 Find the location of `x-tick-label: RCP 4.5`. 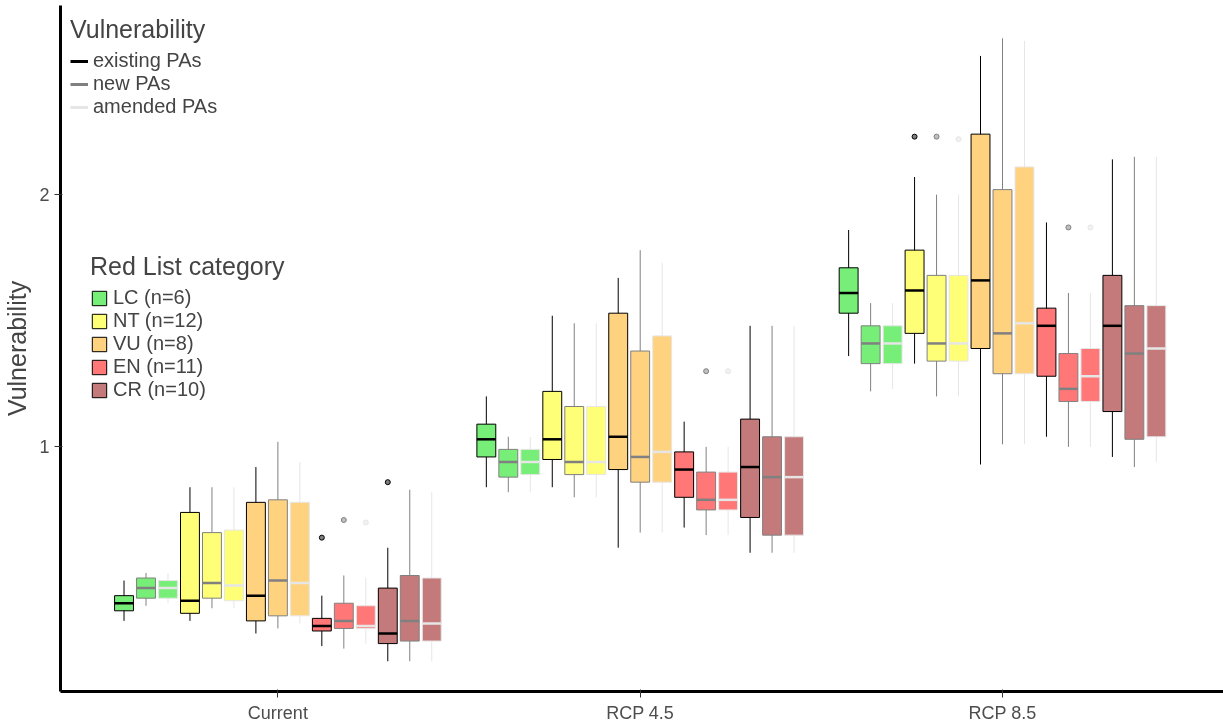

x-tick-label: RCP 4.5 is located at coordinates (640, 712).